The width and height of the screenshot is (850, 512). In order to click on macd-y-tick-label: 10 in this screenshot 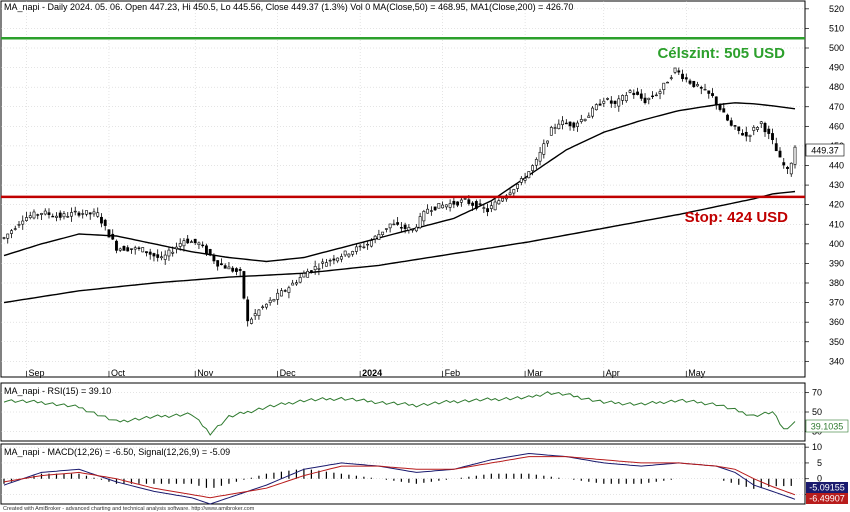, I will do `click(817, 447)`.